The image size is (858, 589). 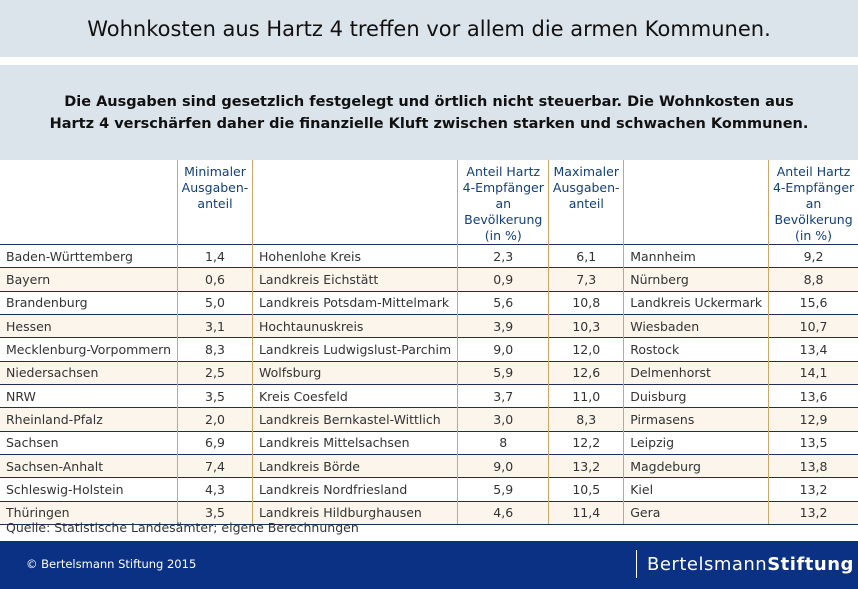 I want to click on table-cell: 10,3, so click(x=586, y=325).